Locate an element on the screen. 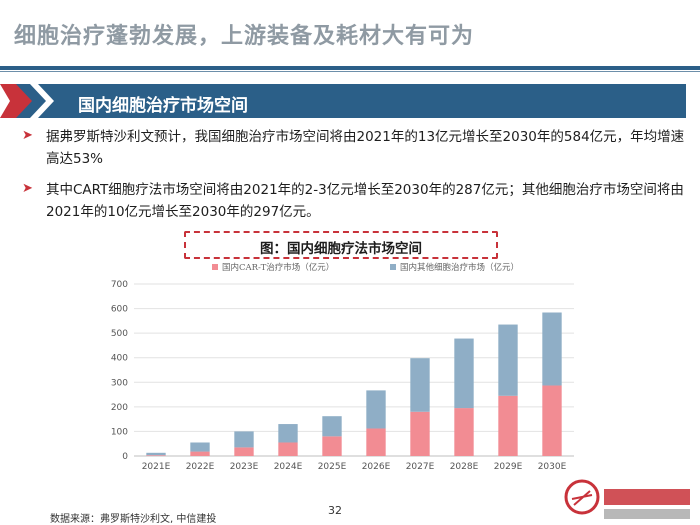  figure-title: 图：国内细胞疗法市场空间 is located at coordinates (341, 249).